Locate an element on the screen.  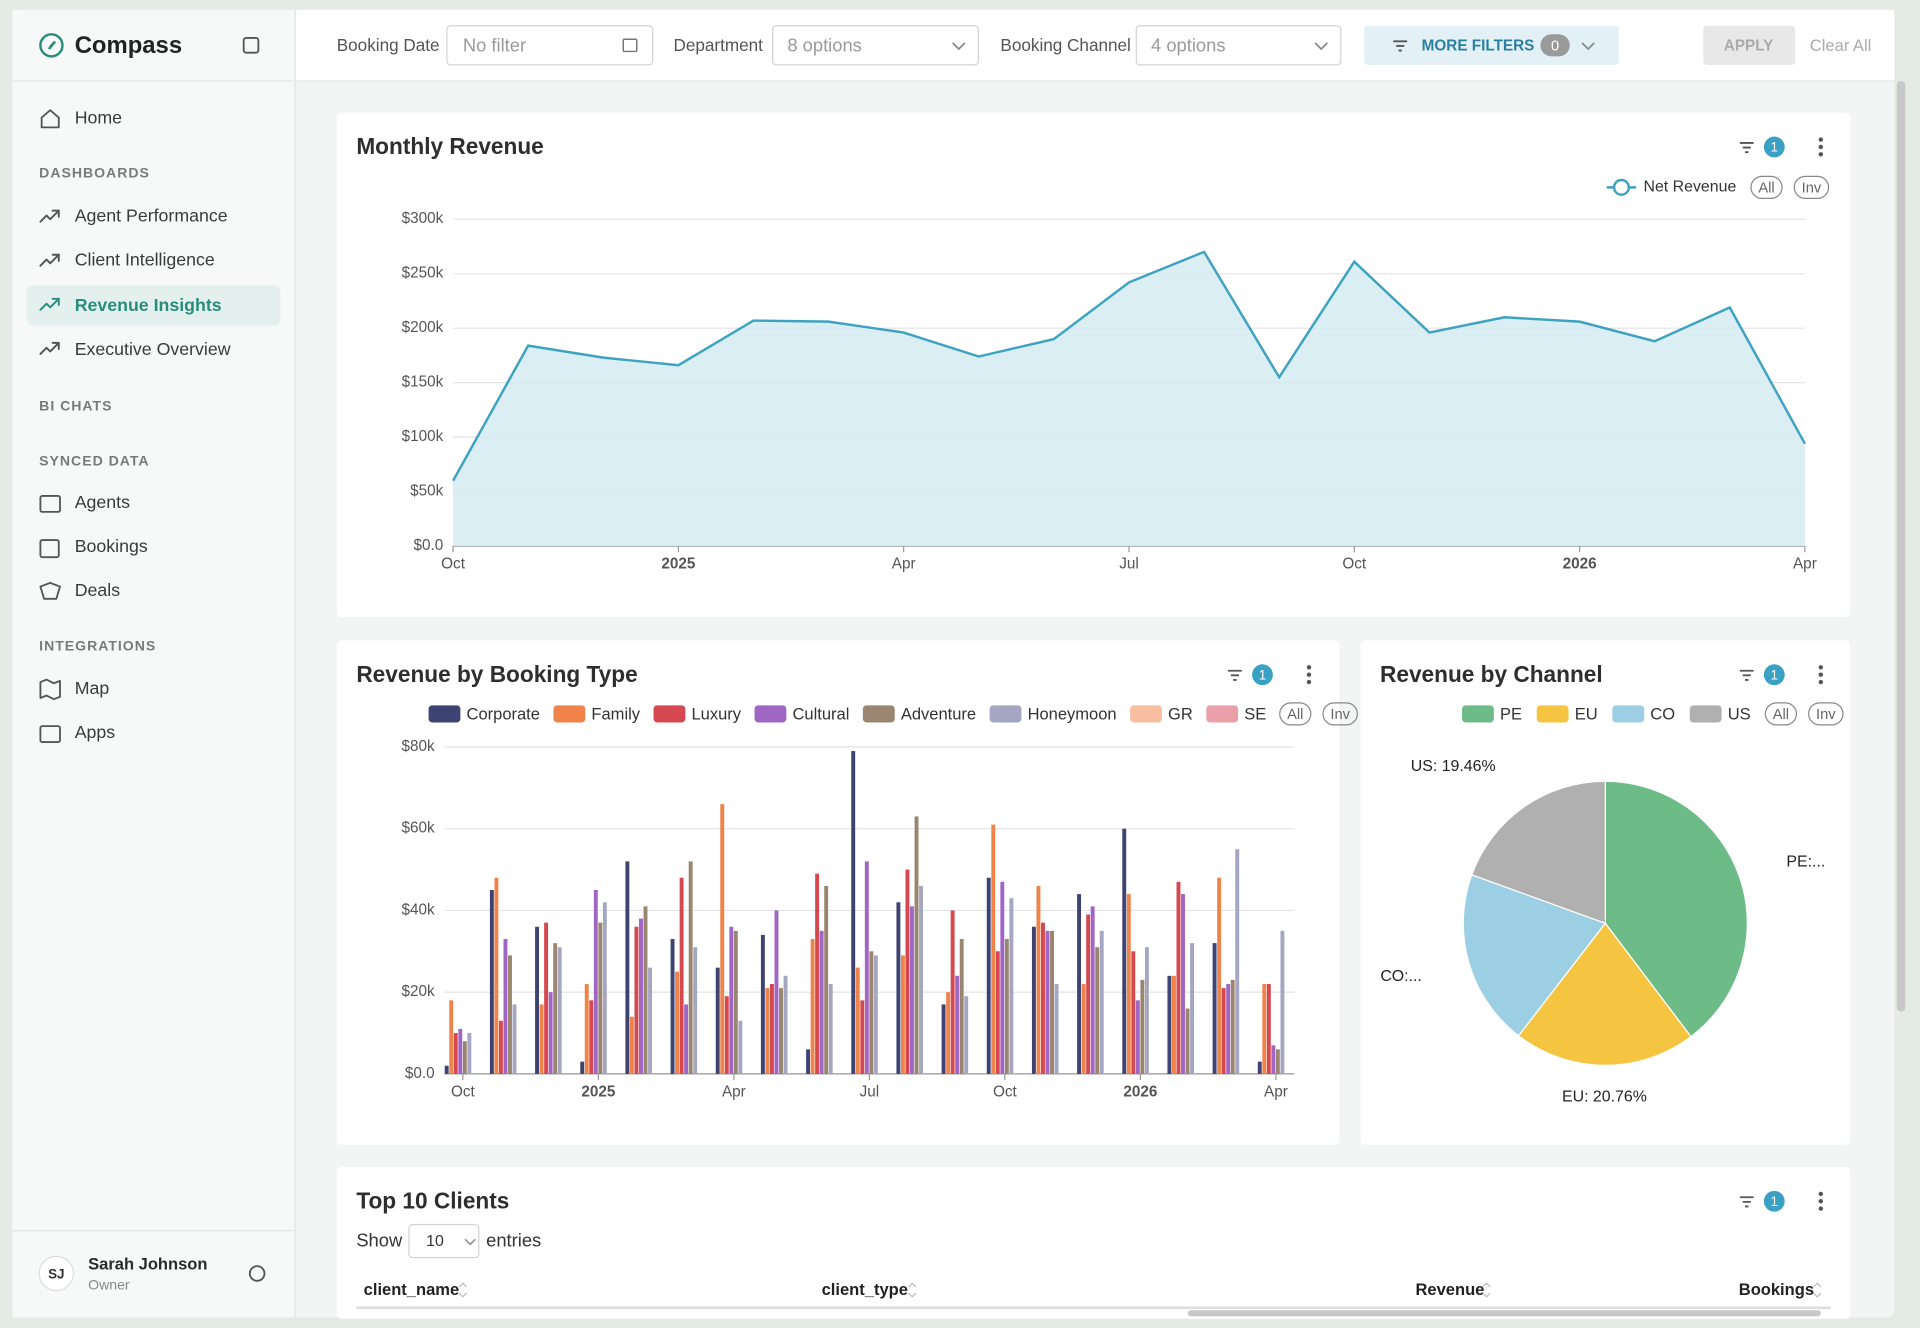
x-tick-label: Oct is located at coordinates (1005, 1091).